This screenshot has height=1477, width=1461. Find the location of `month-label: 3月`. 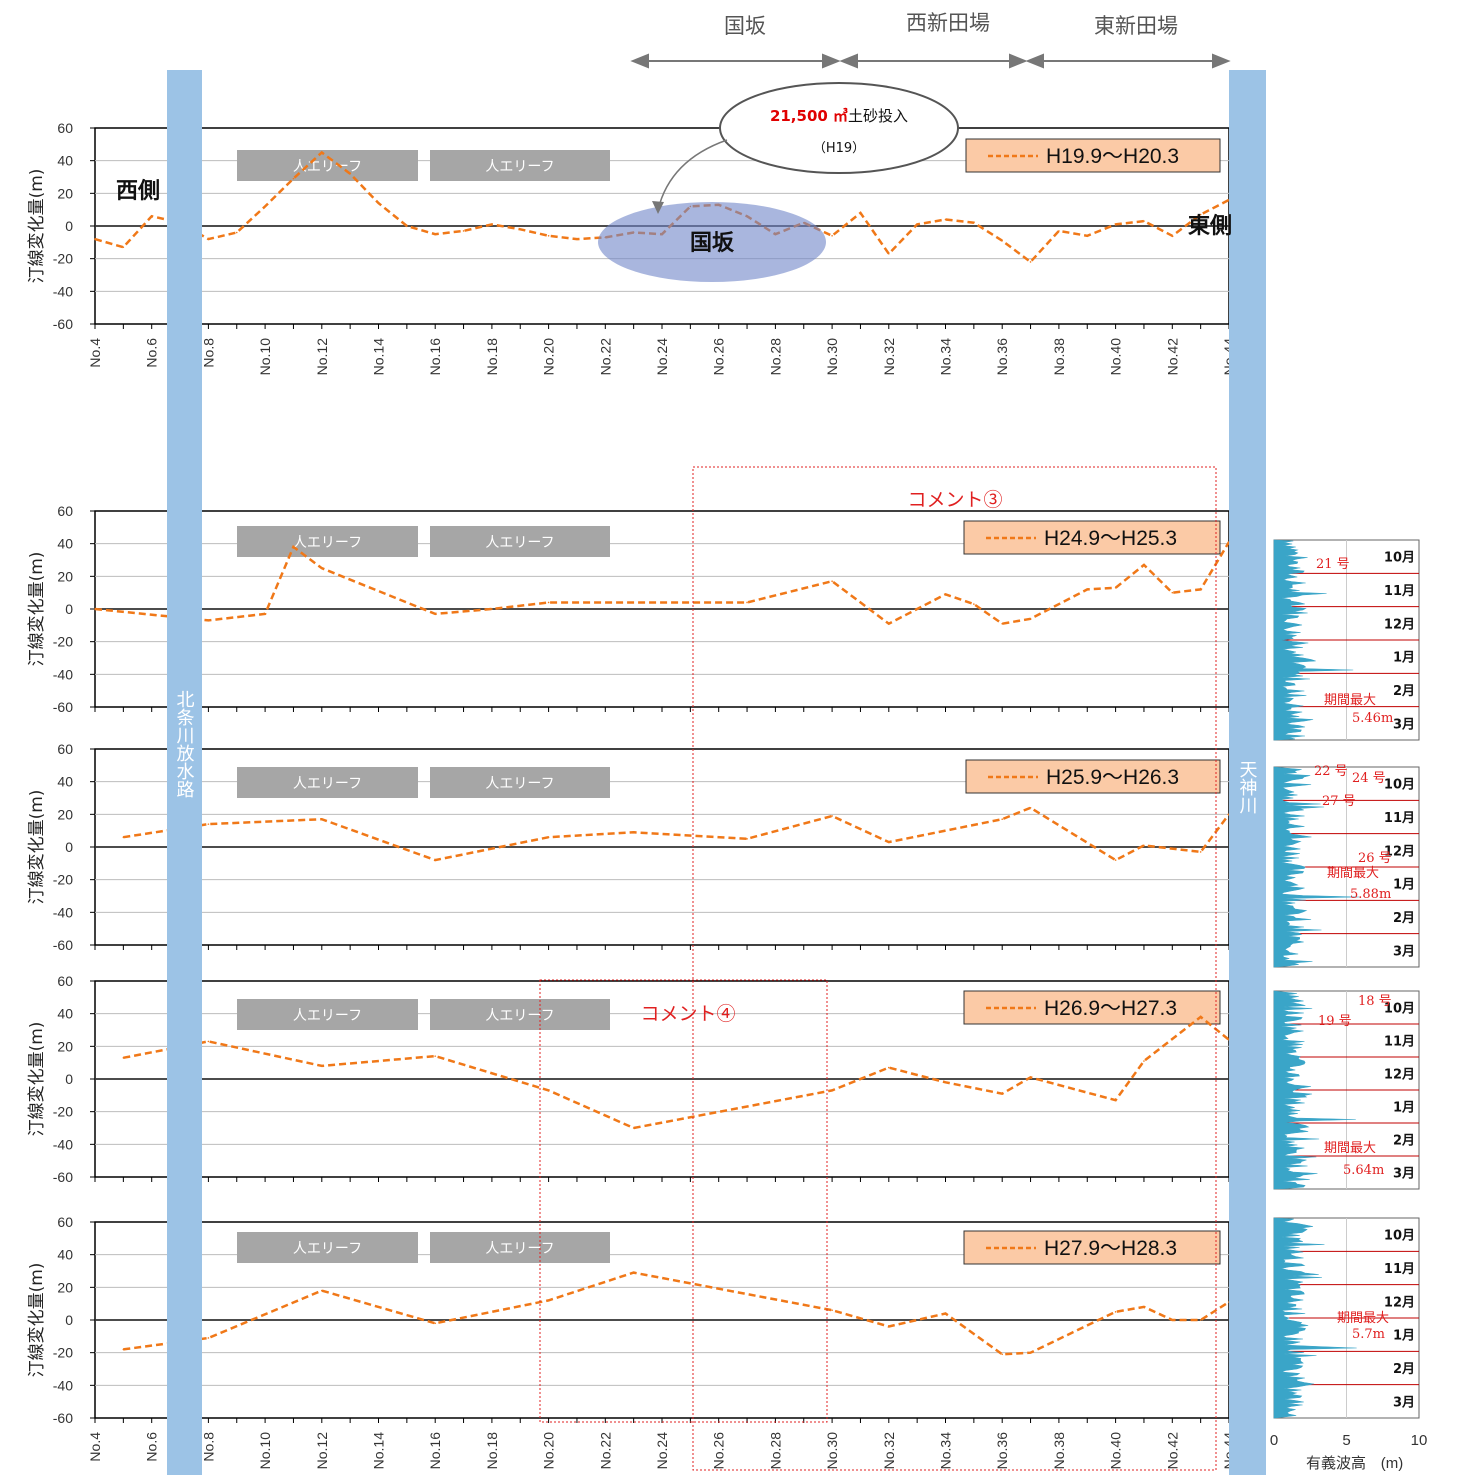

month-label: 3月 is located at coordinates (1404, 1174).